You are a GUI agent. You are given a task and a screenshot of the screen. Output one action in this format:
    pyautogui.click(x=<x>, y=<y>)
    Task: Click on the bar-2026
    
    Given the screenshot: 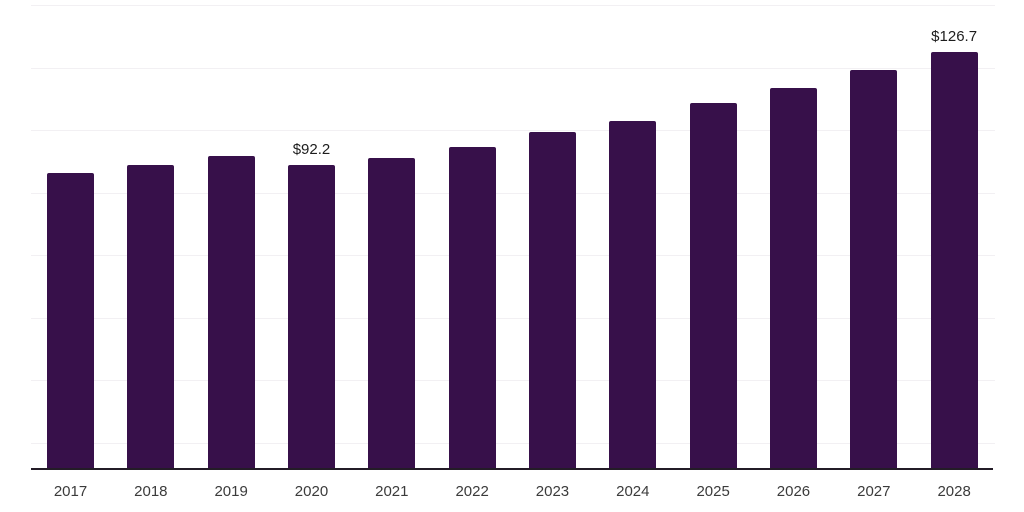 What is the action you would take?
    pyautogui.click(x=793, y=278)
    